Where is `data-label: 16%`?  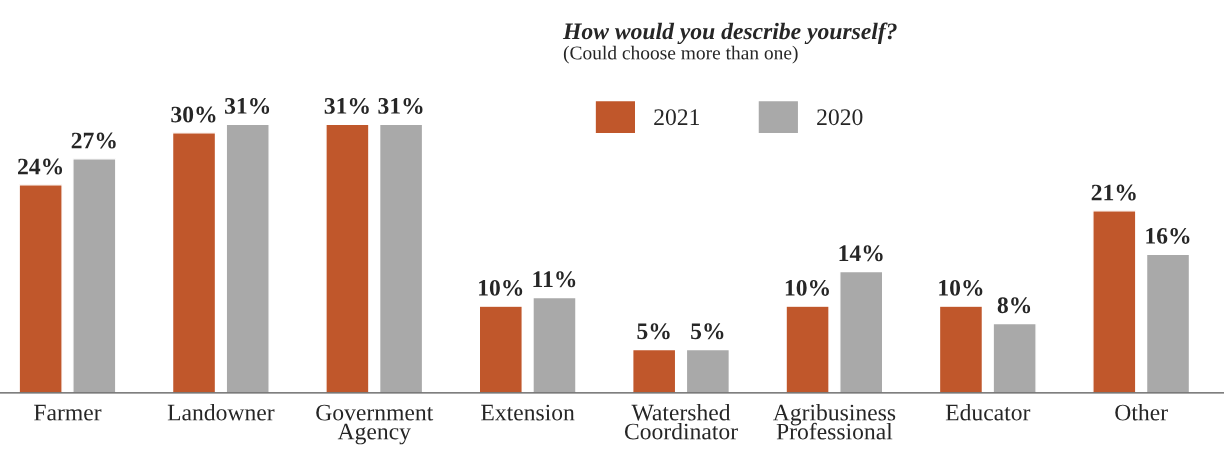 data-label: 16% is located at coordinates (1168, 235).